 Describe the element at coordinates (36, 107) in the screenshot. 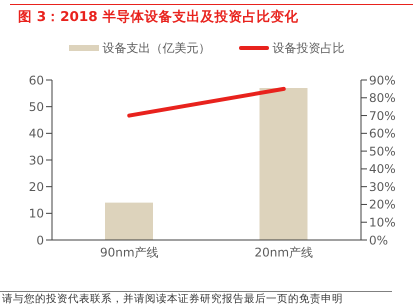

I see `y-tick-label: 50` at that location.